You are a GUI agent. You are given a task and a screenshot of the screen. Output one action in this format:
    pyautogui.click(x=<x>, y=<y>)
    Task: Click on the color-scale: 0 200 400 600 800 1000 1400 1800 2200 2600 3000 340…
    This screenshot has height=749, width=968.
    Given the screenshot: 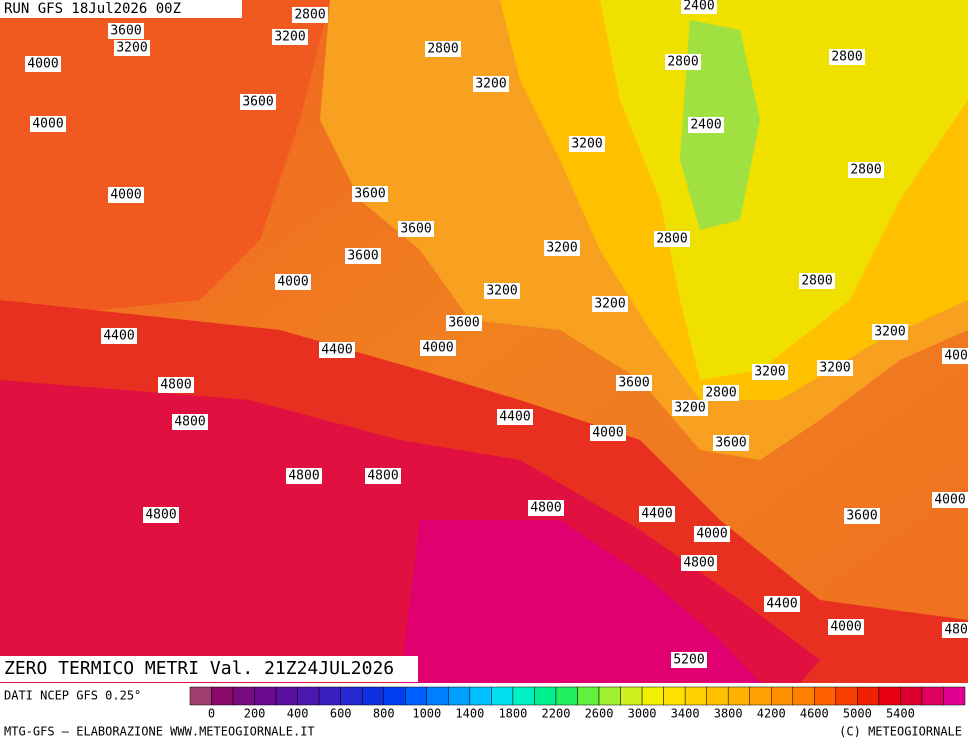 What is the action you would take?
    pyautogui.click(x=577, y=703)
    